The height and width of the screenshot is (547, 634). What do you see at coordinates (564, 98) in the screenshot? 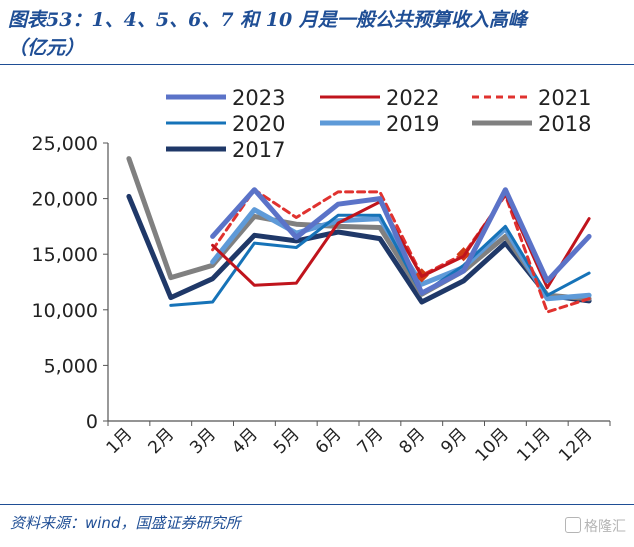
I see `legend-label-2021: 2021` at bounding box center [564, 98].